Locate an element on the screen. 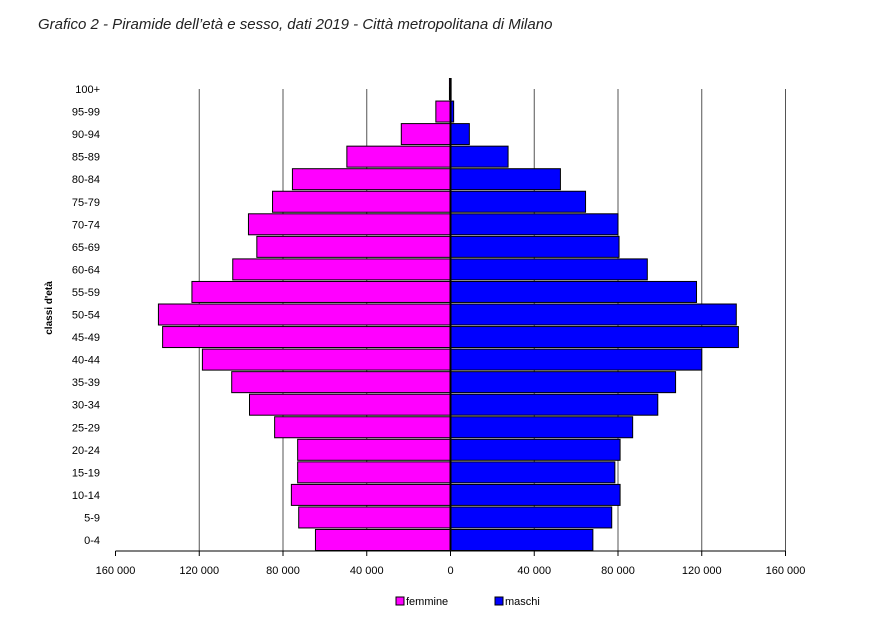  x-tick-label: 0 is located at coordinates (450, 571).